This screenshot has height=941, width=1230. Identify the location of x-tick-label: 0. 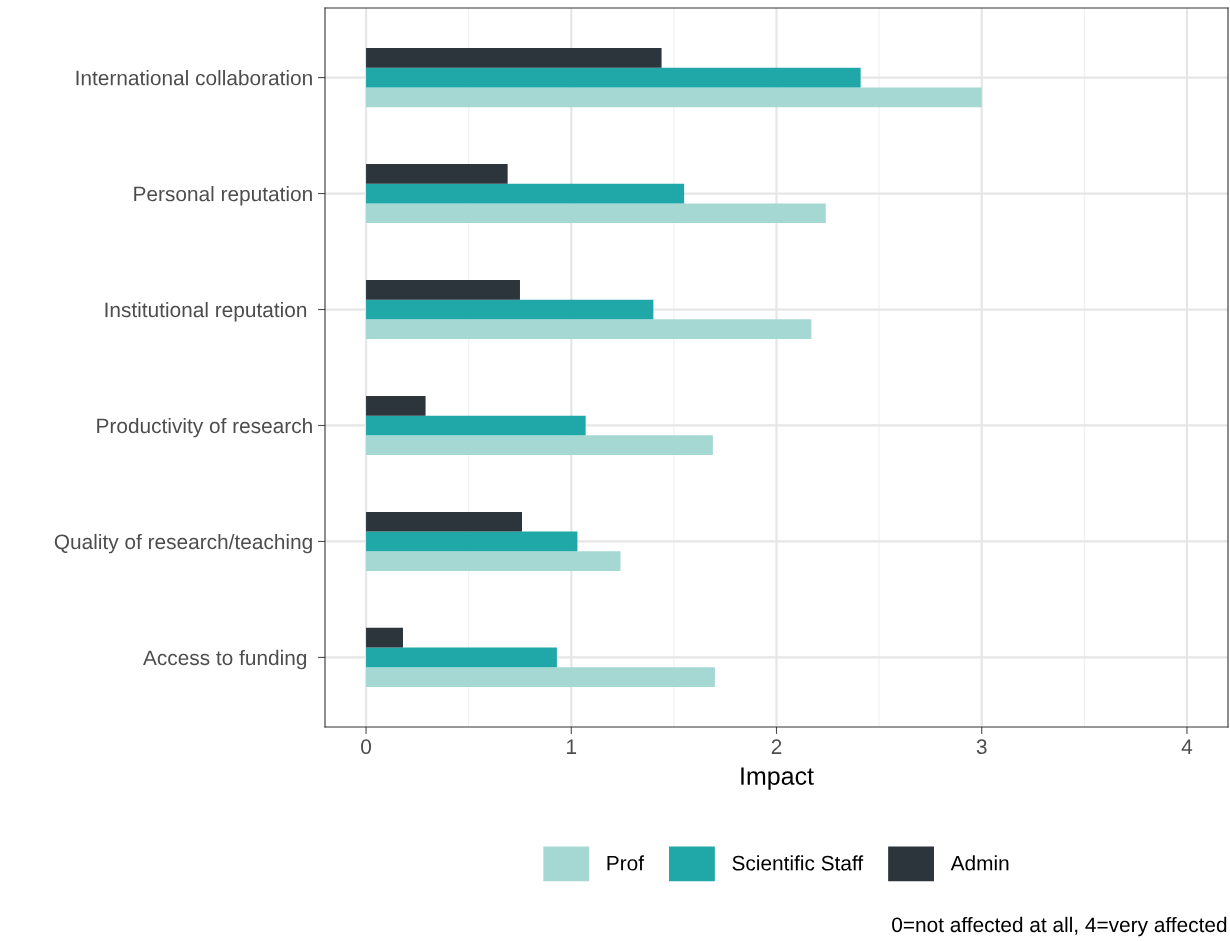
(366, 747).